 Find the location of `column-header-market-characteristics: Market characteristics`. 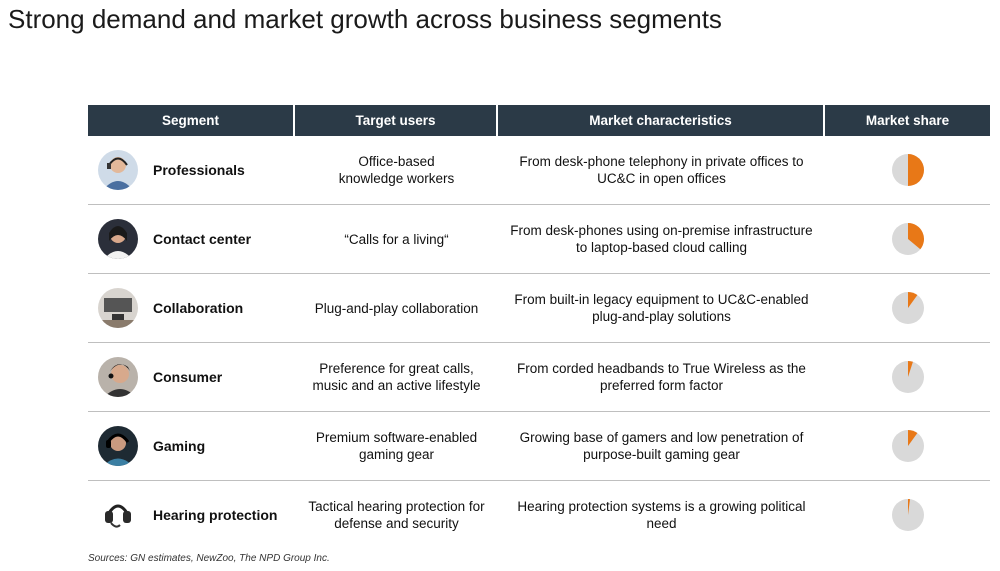

column-header-market-characteristics: Market characteristics is located at coordinates (661, 120).